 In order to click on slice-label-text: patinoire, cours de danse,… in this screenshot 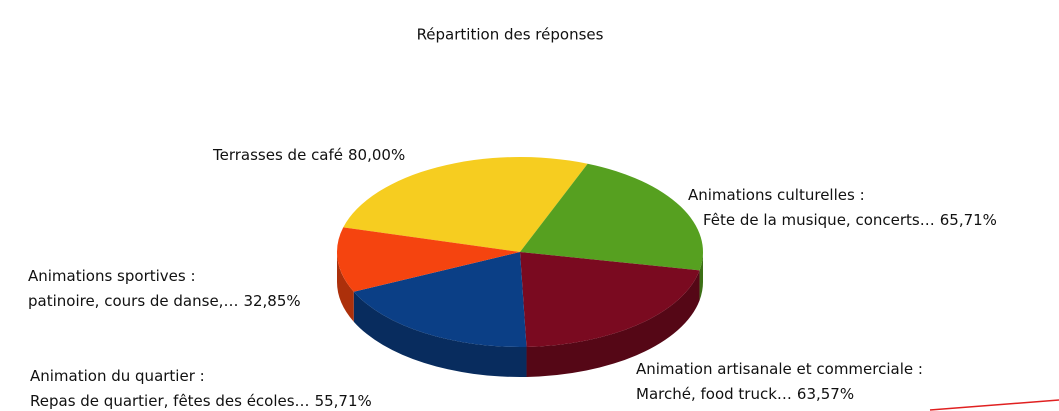, I will do `click(133, 301)`.